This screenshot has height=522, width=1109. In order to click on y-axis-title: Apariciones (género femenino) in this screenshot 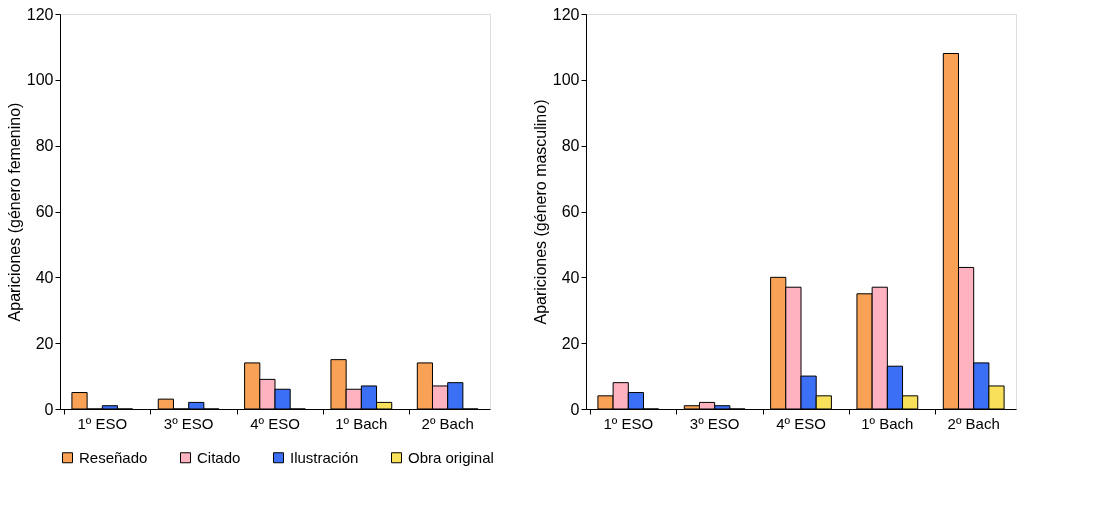, I will do `click(14, 212)`.